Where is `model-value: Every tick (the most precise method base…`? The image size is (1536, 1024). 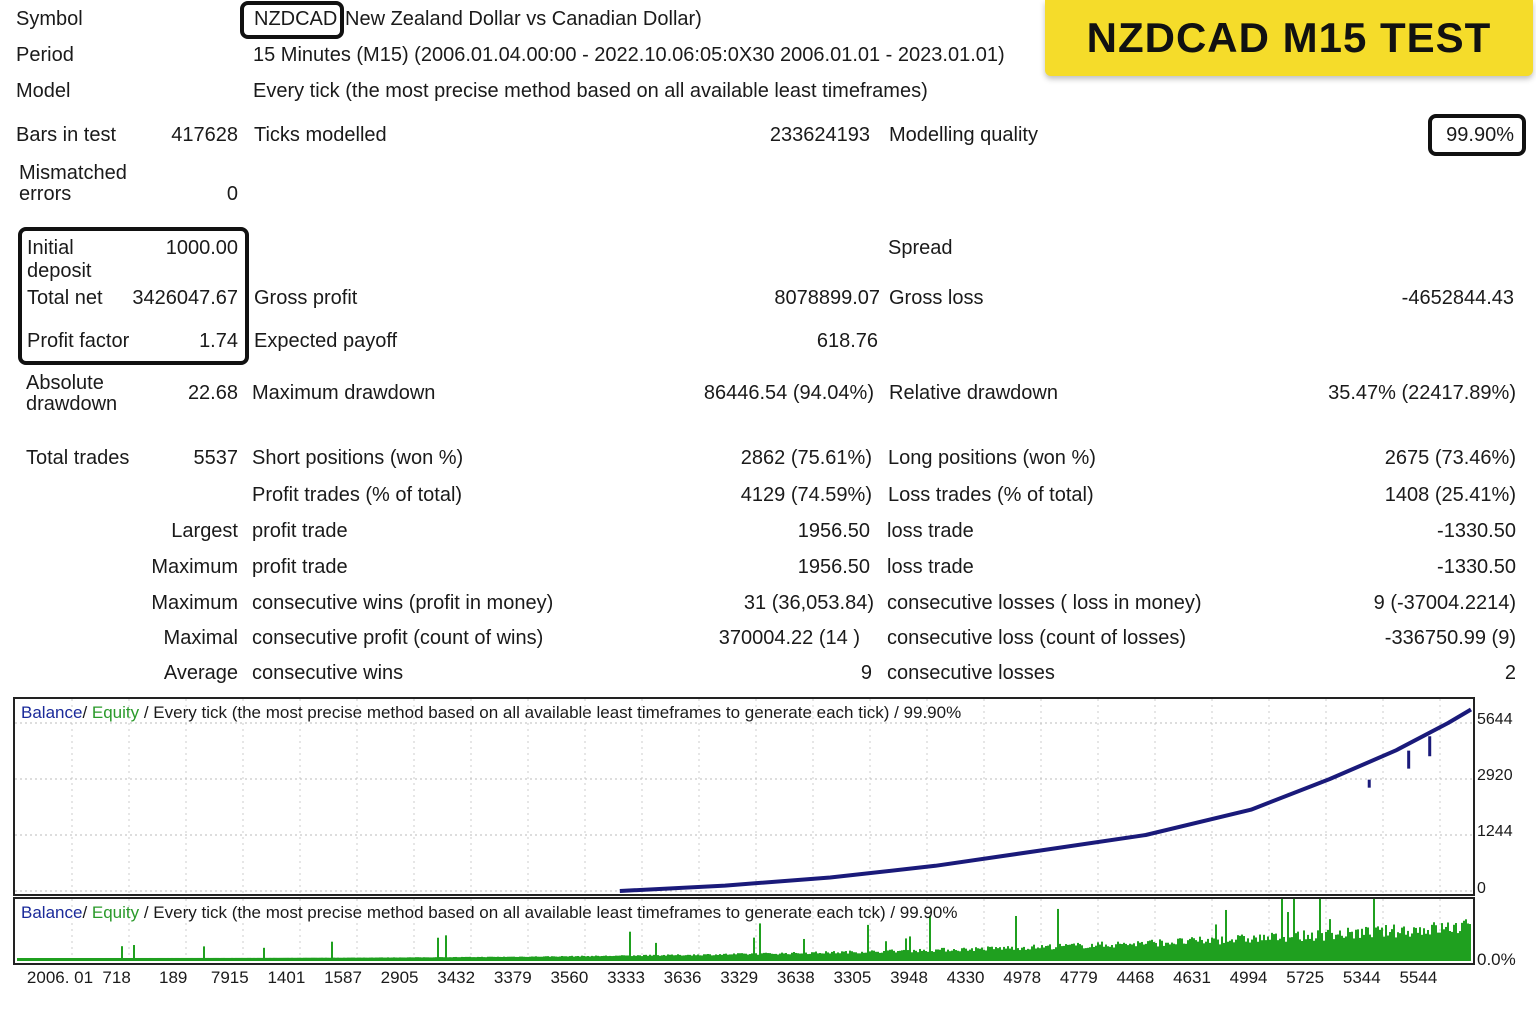
model-value: Every tick (the most precise method base… is located at coordinates (590, 91).